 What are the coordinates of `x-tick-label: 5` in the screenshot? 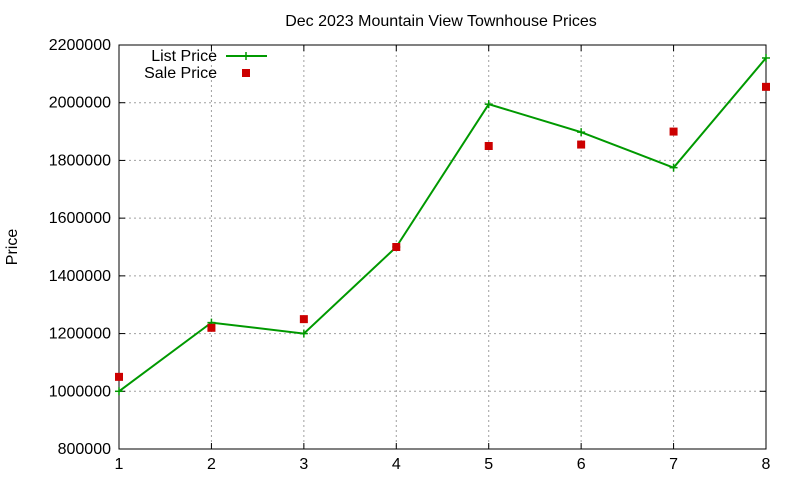 It's located at (488, 464).